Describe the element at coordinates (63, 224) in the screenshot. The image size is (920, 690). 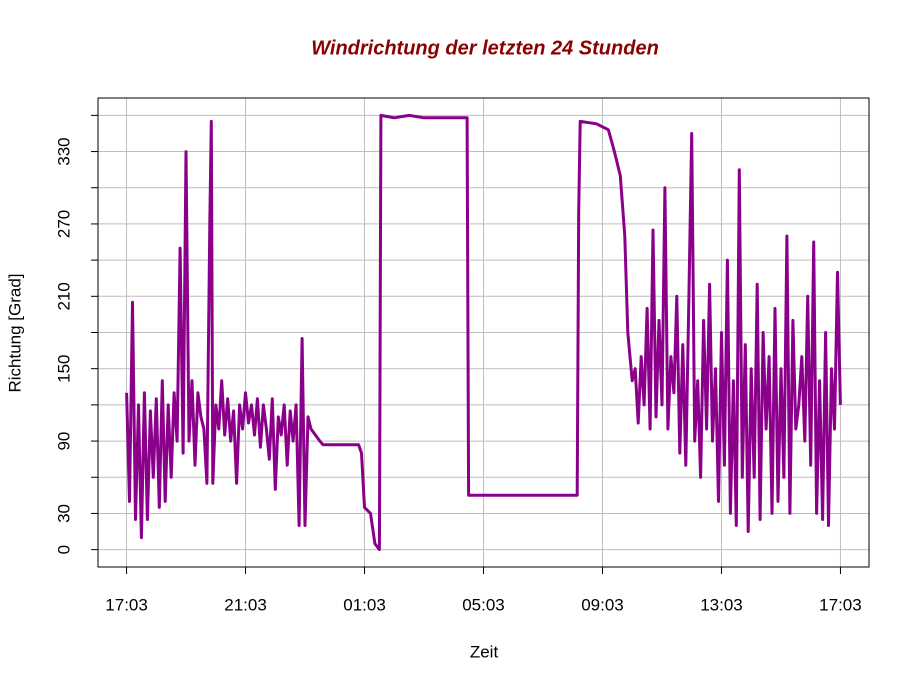
I see `y-tick-label: 270` at that location.